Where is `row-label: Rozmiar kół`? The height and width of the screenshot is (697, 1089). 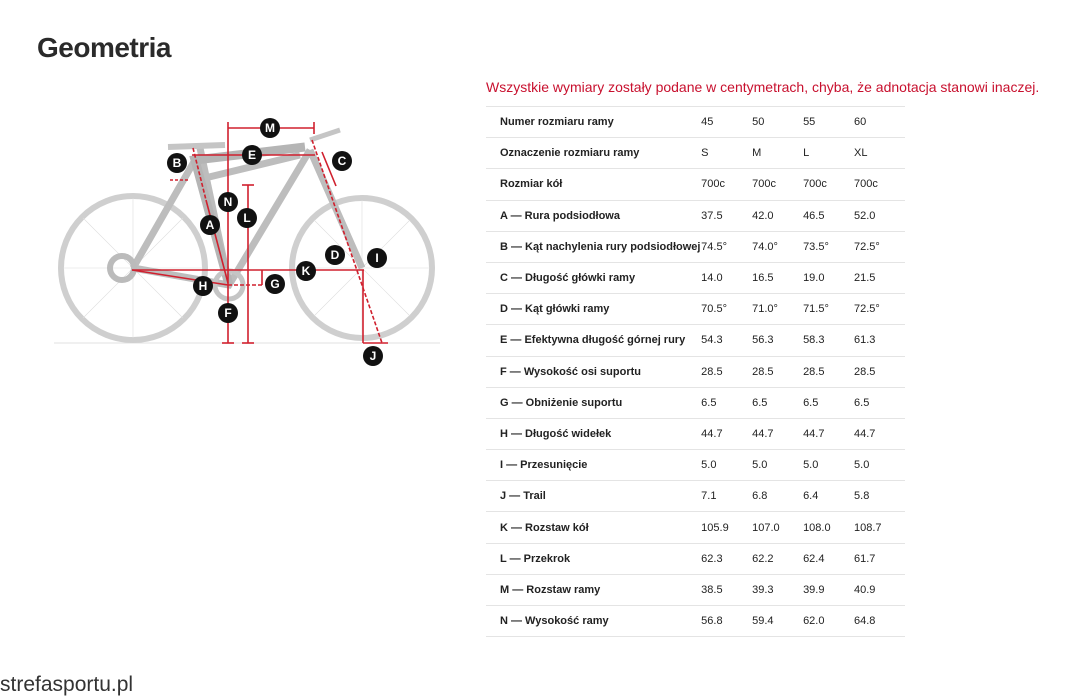
row-label: Rozmiar kół is located at coordinates (594, 184).